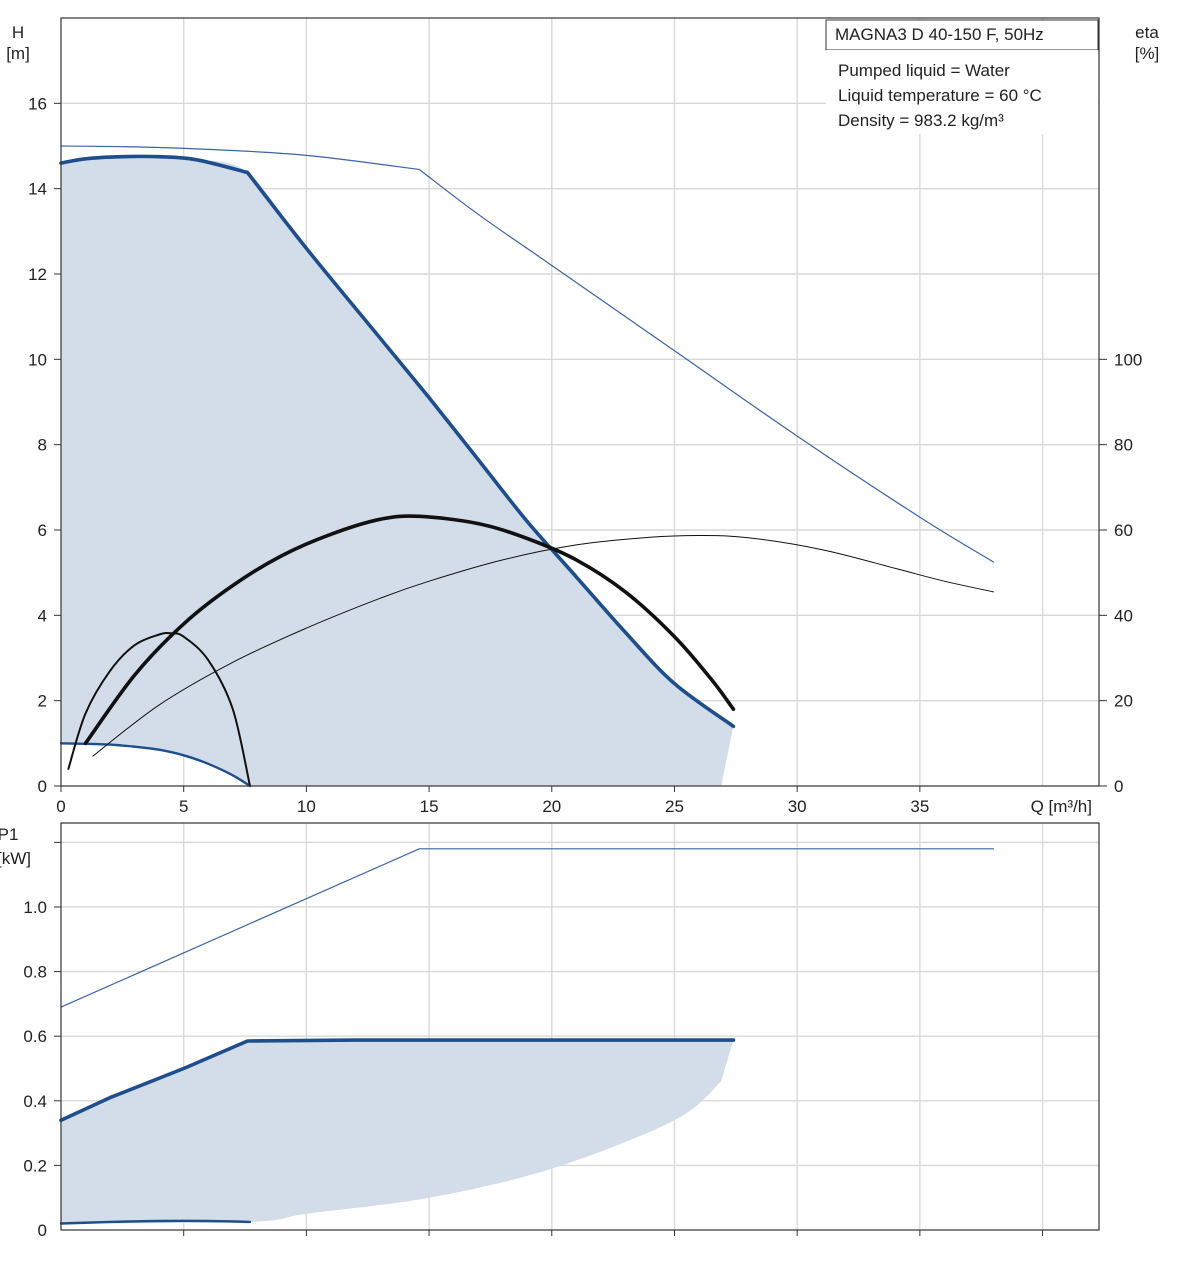  I want to click on title-box, so click(962, 35).